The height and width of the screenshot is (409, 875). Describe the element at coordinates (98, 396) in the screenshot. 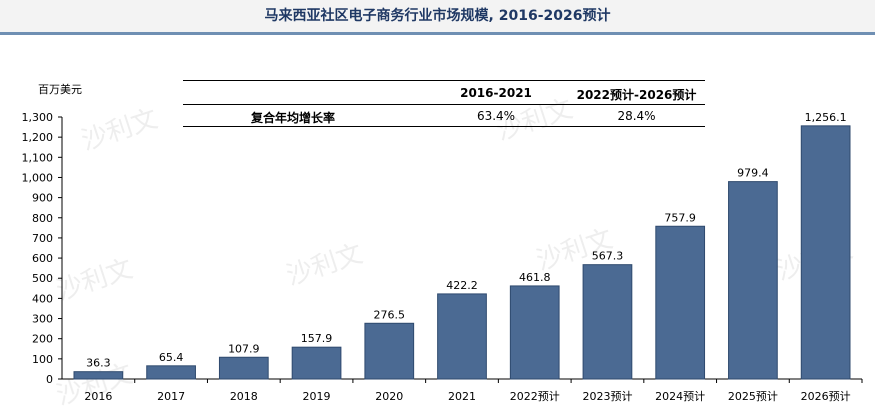

I see `x-tick-label: 2016` at that location.